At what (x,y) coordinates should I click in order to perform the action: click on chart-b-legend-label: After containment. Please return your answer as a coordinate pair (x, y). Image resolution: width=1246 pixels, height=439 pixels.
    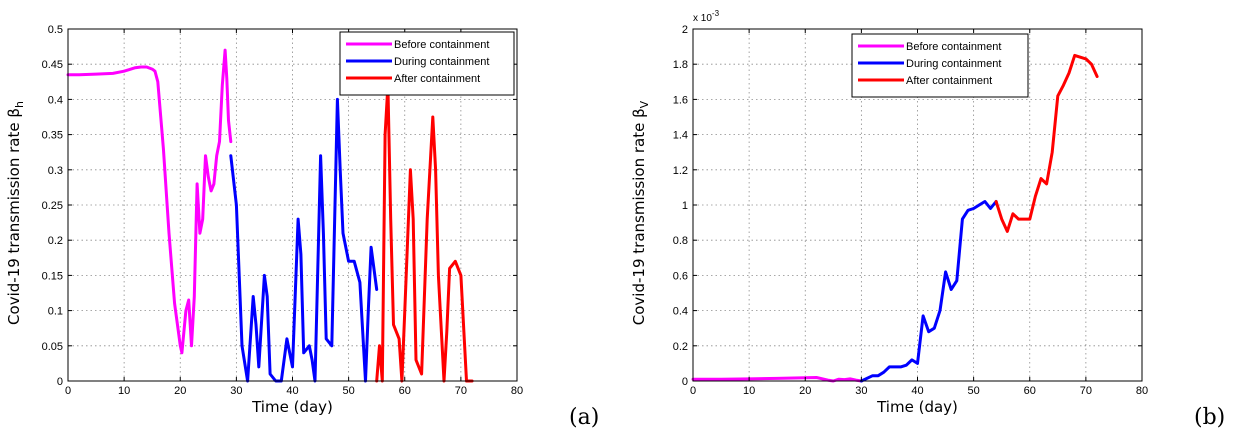
    Looking at the image, I should click on (949, 81).